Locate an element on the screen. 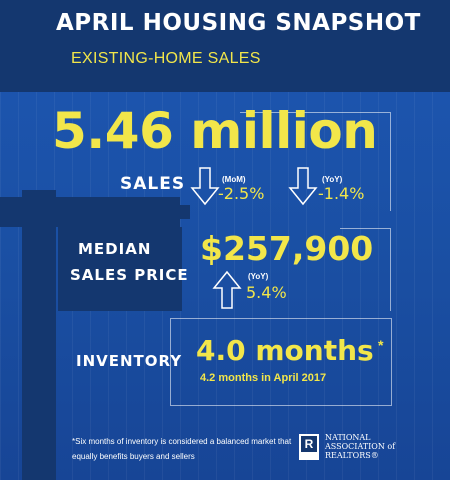 This screenshot has height=480, width=450. inventory-frame is located at coordinates (281, 362).